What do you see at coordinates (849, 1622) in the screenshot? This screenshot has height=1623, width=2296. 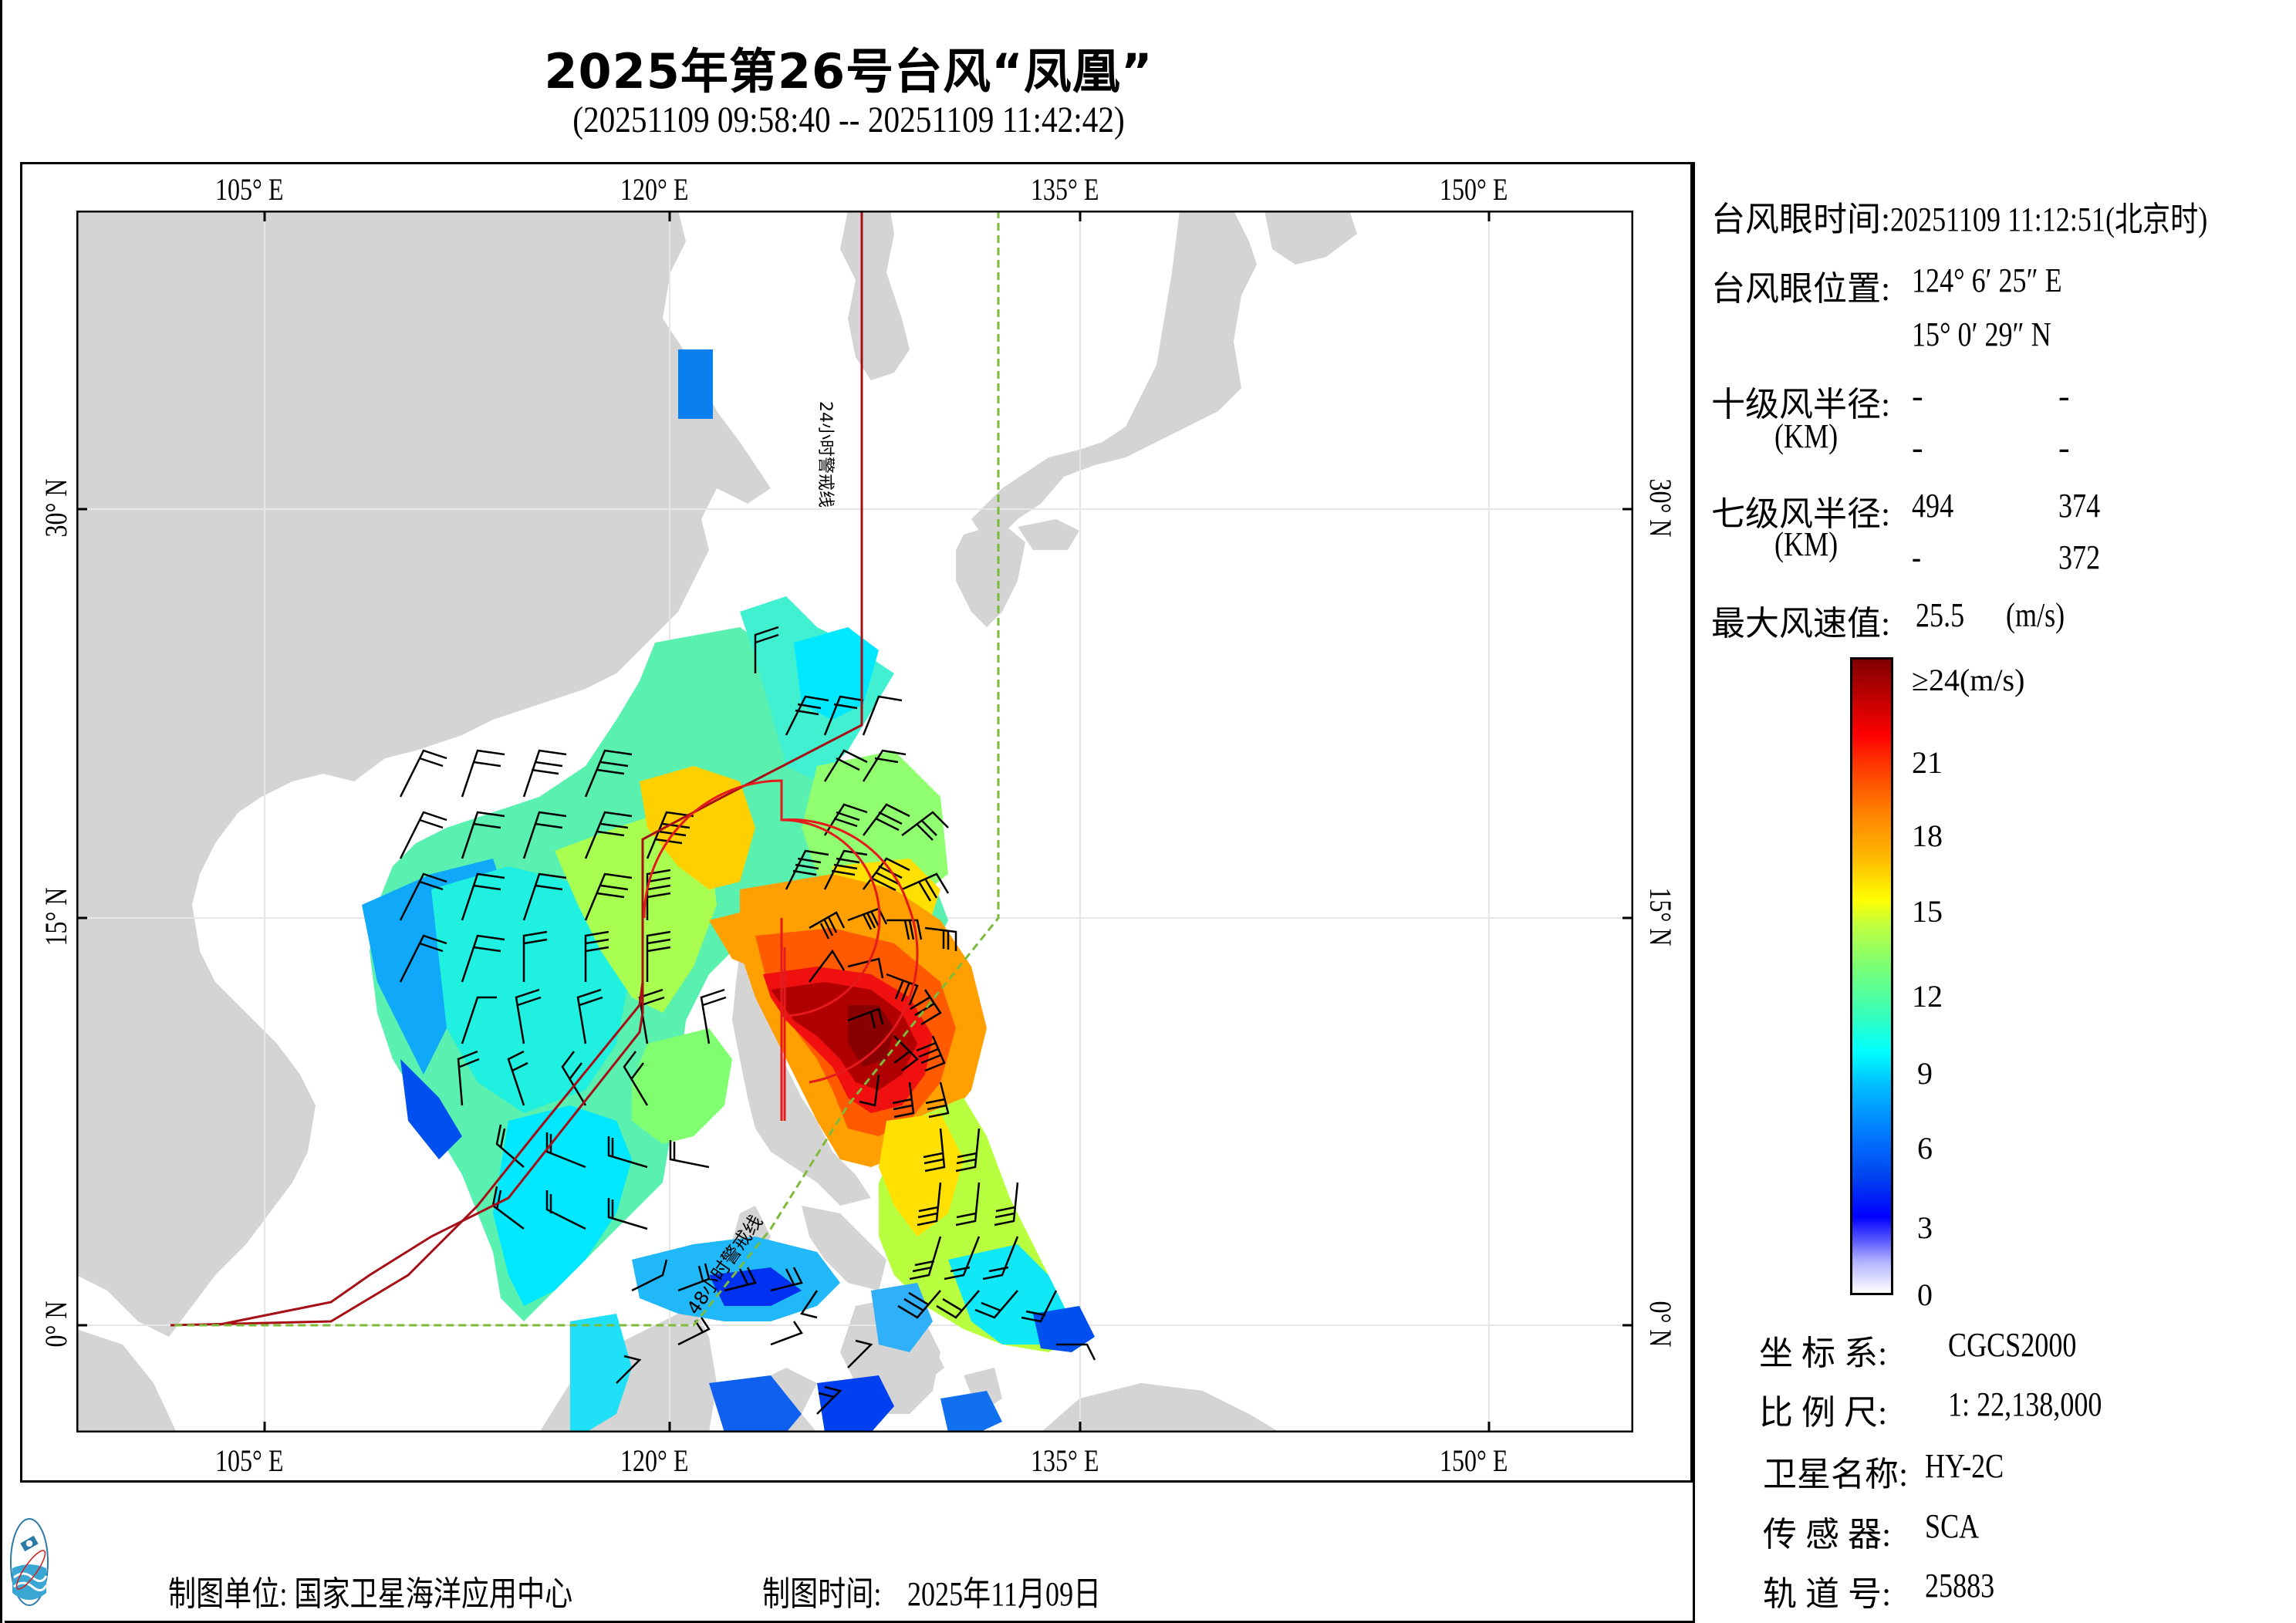 I see `outer-frame-bottom` at bounding box center [849, 1622].